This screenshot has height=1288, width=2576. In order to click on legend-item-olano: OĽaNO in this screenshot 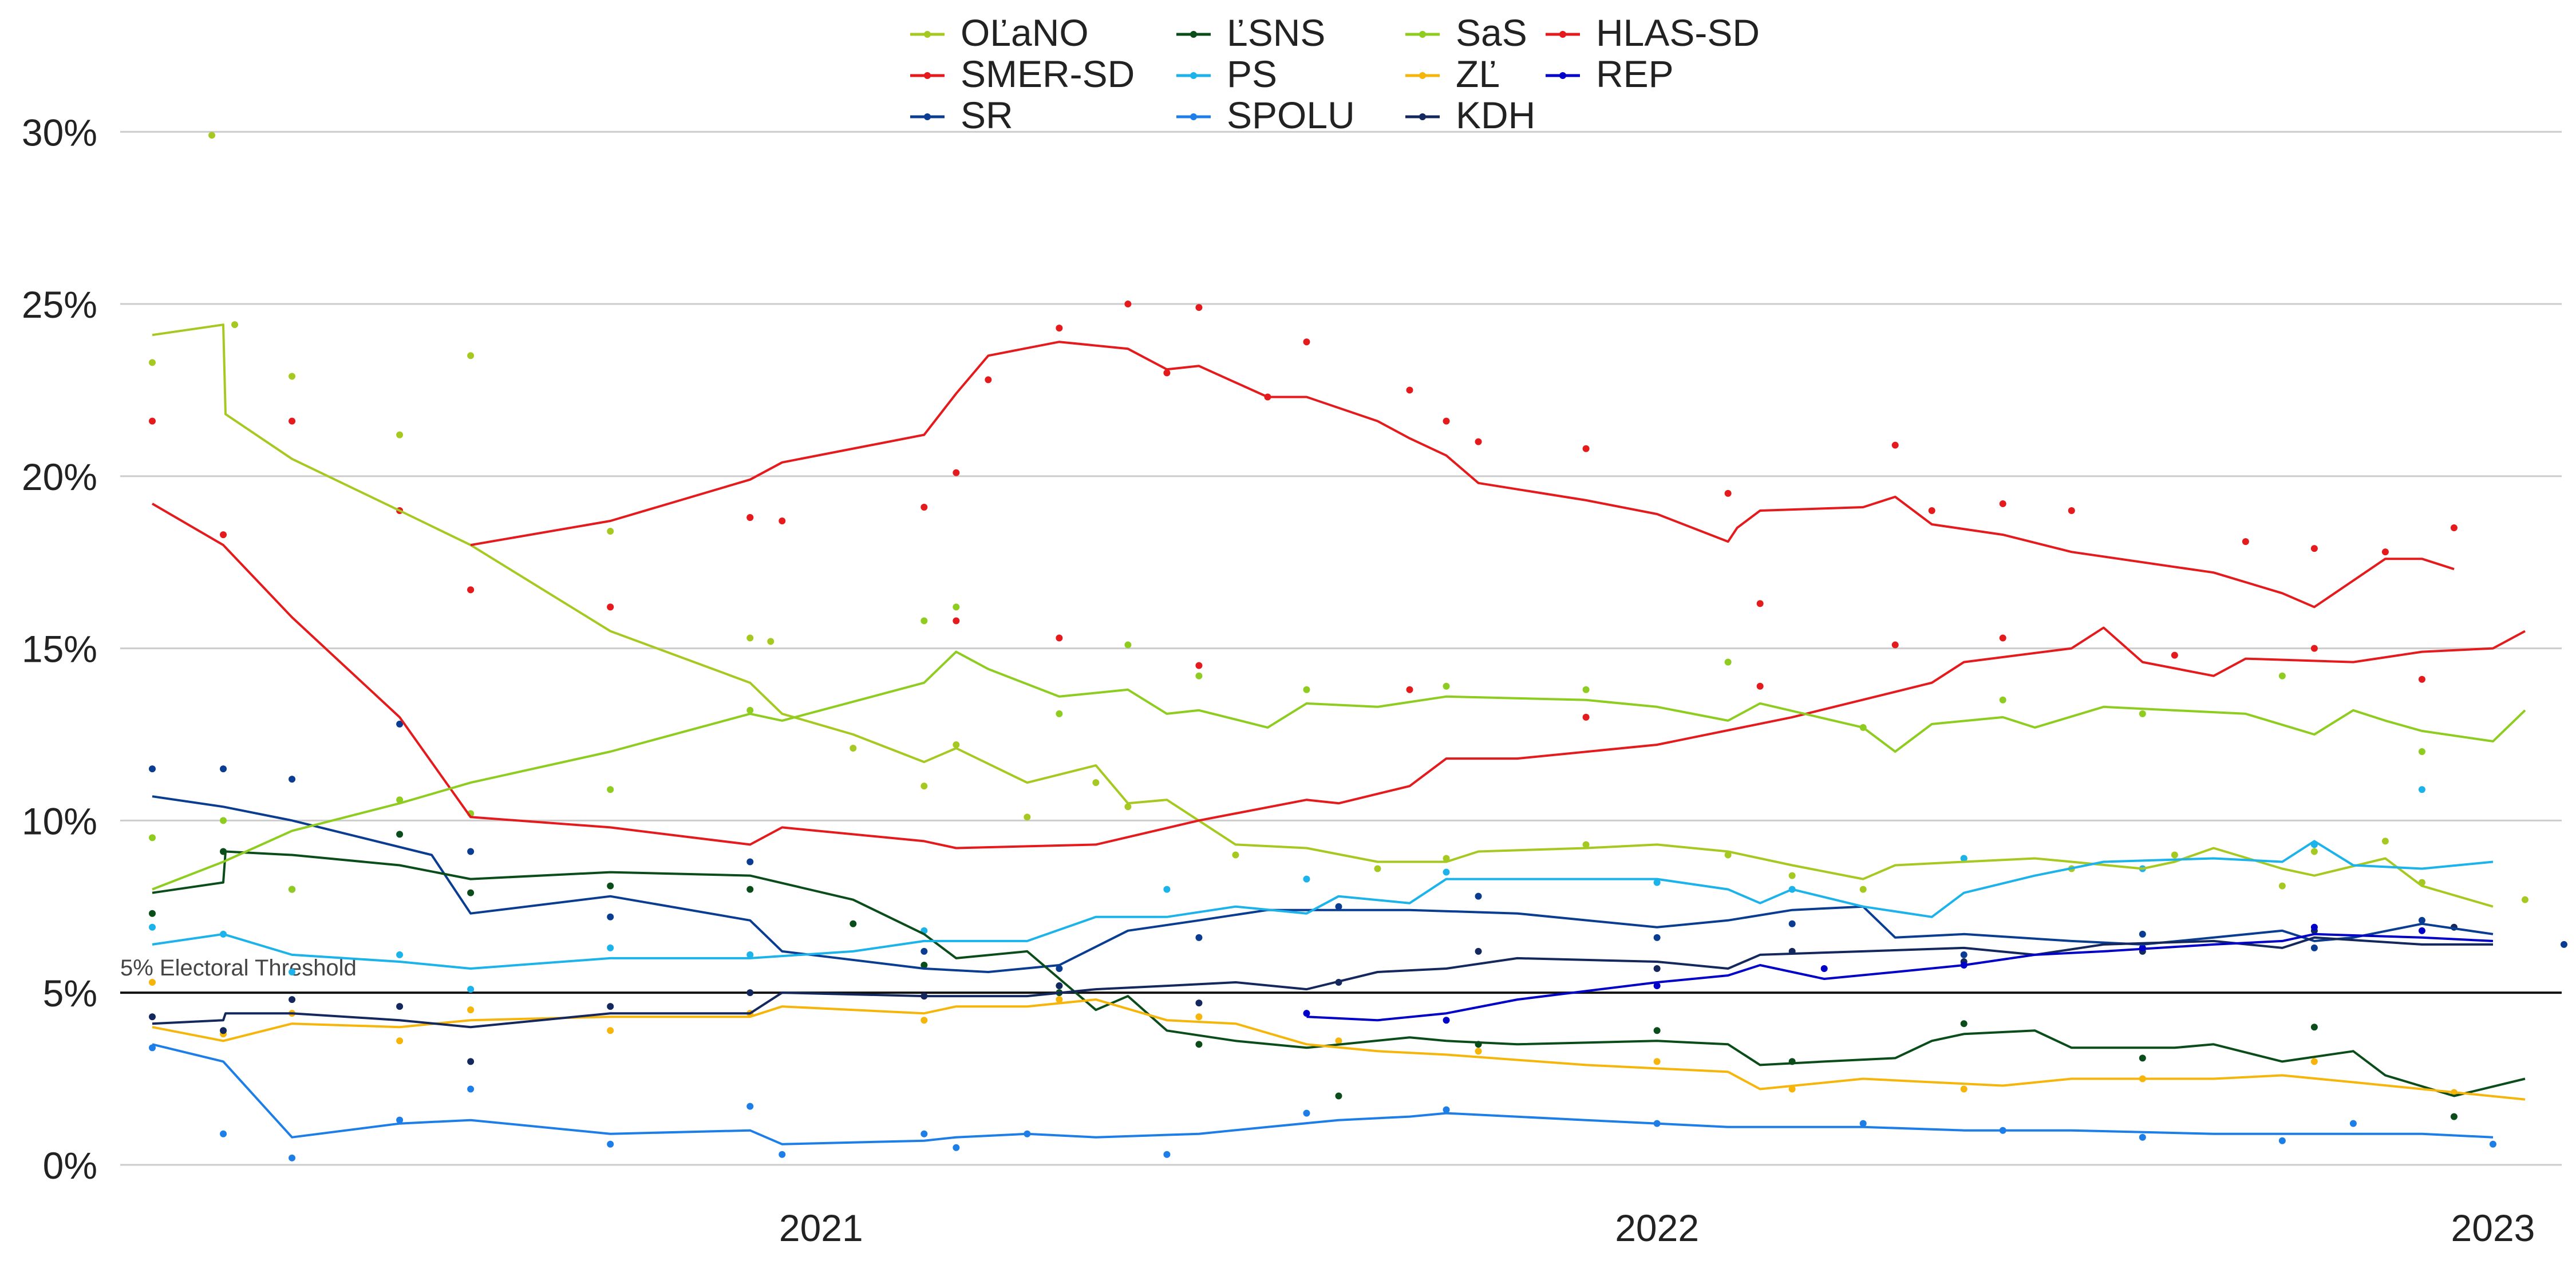, I will do `click(999, 32)`.